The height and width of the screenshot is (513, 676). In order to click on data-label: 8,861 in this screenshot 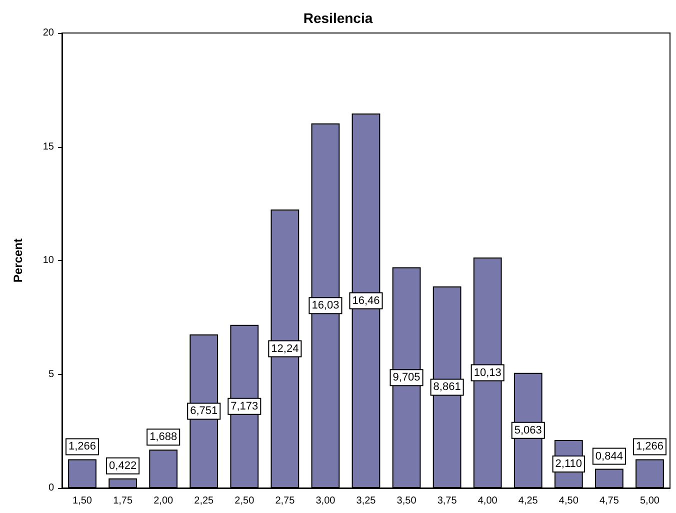, I will do `click(447, 387)`.